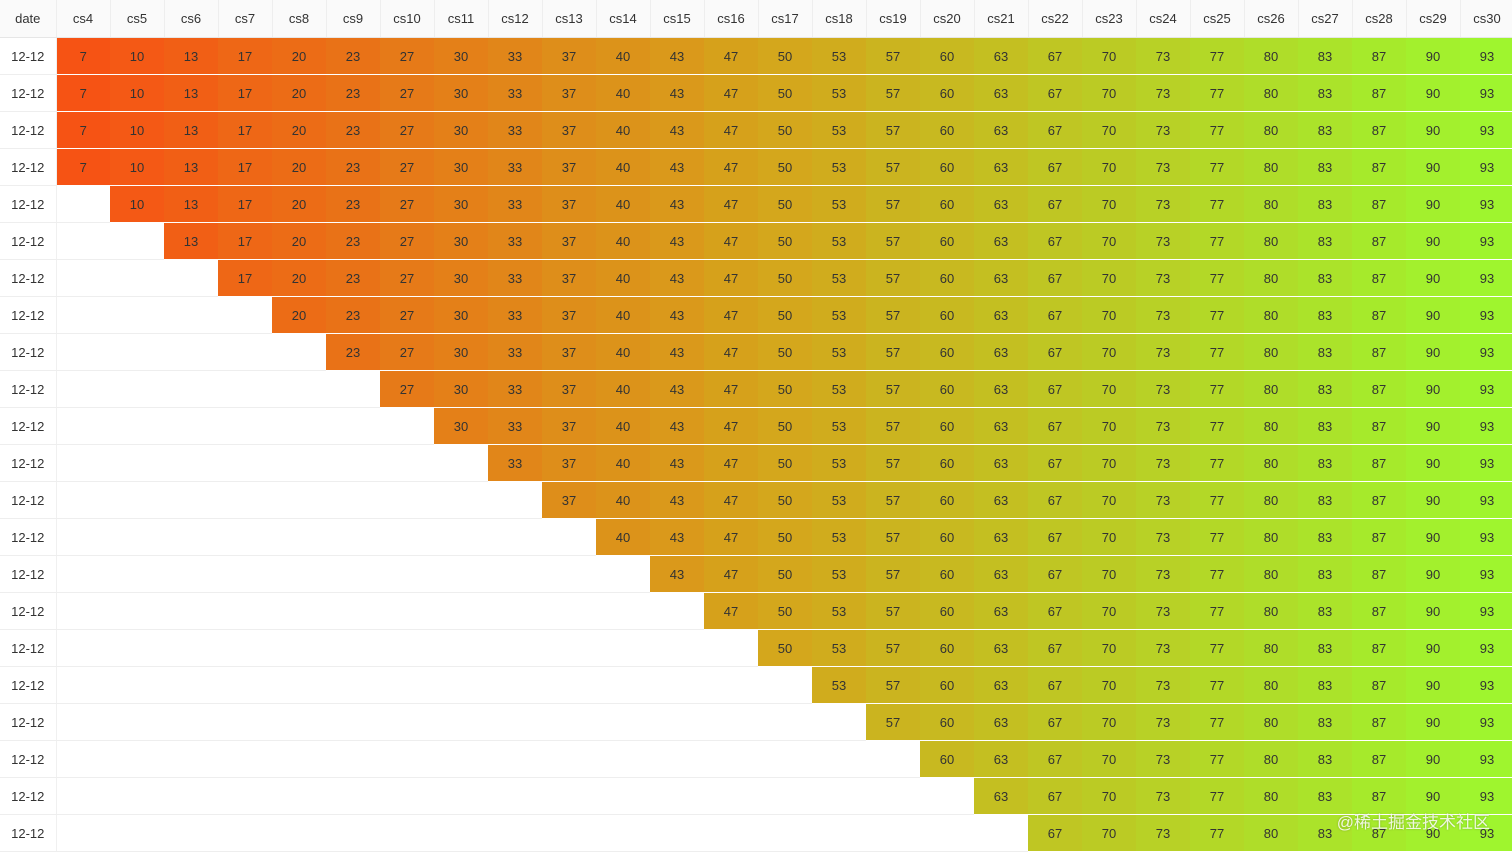 The height and width of the screenshot is (855, 1512). I want to click on value-cell: 20, so click(299, 130).